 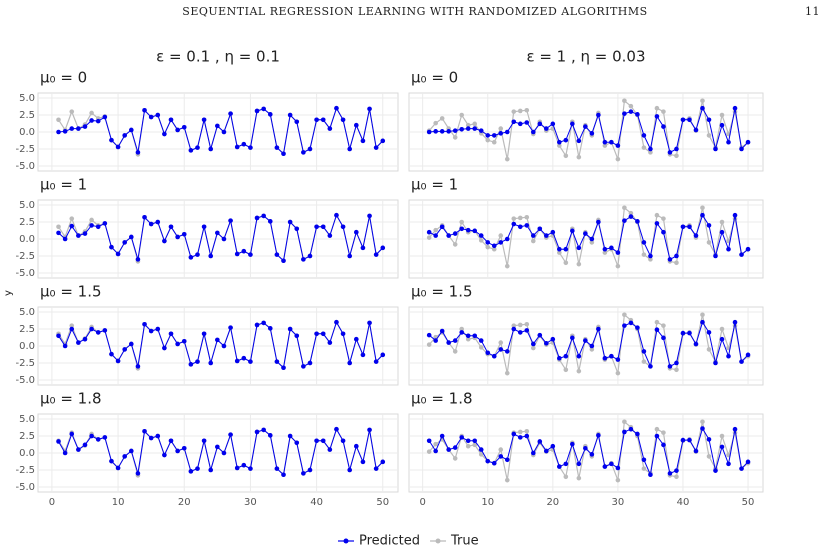 I want to click on y-tick-label: -2.5, so click(x=25, y=470).